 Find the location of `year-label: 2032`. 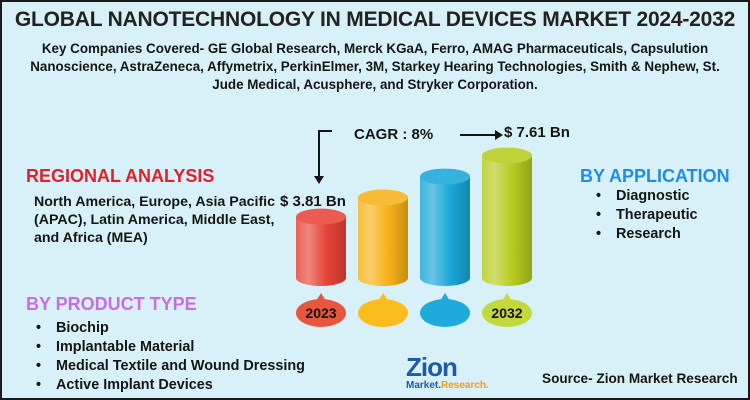

year-label: 2032 is located at coordinates (506, 313).